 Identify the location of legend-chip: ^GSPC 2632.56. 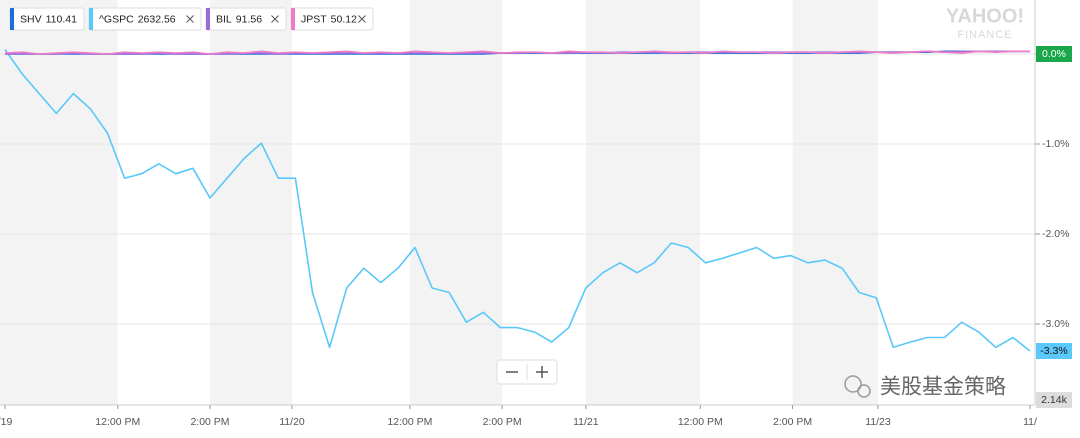
(145, 19).